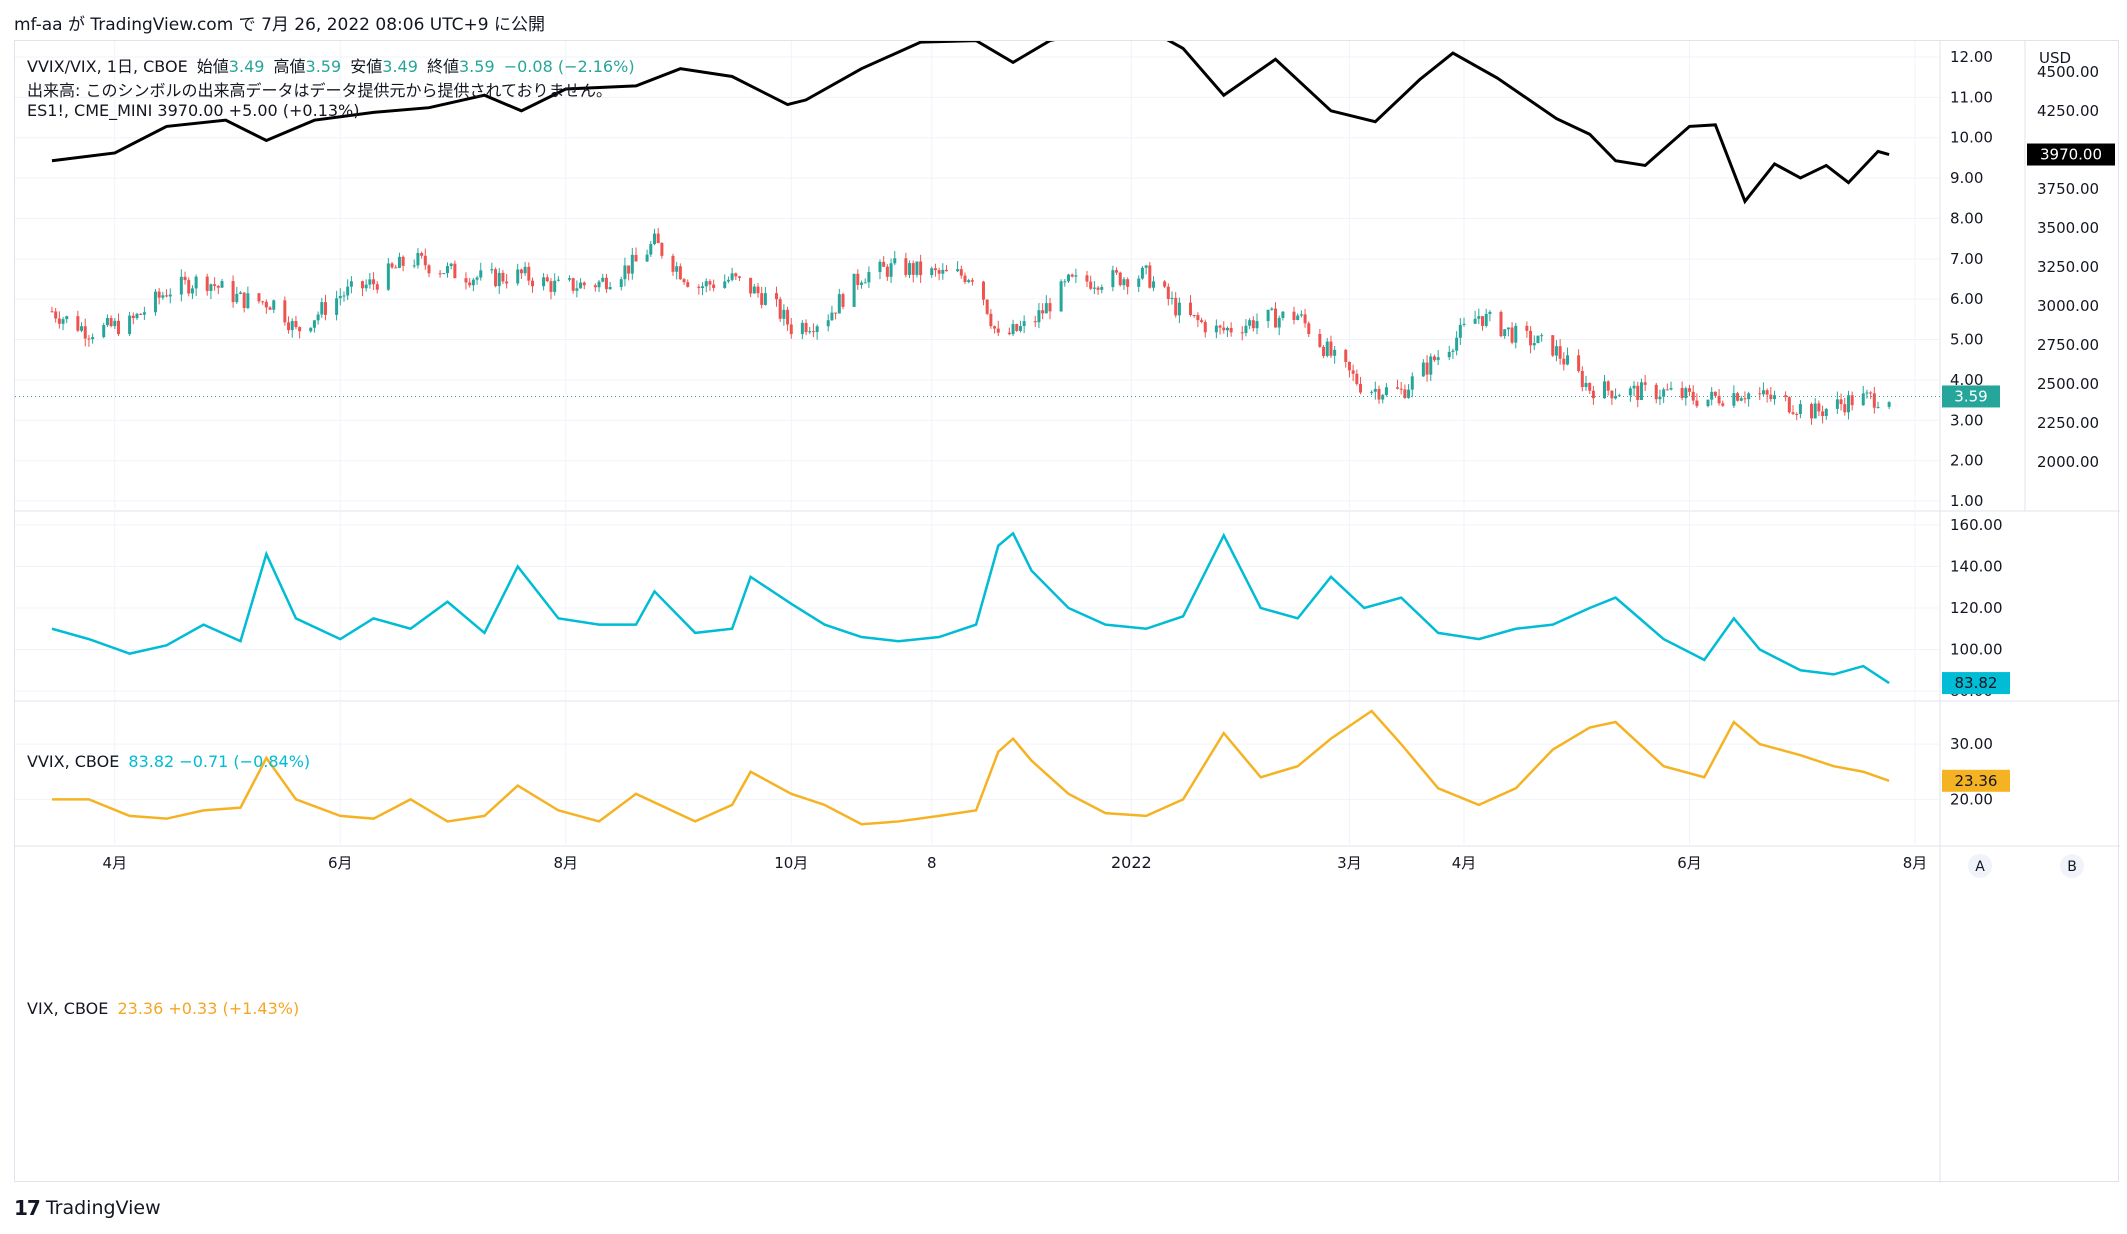 This screenshot has height=1234, width=2127. I want to click on time-axis-label: 8, so click(932, 863).